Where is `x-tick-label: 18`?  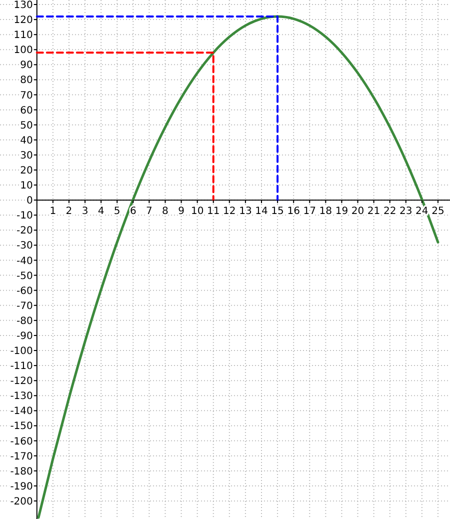
x-tick-label: 18 is located at coordinates (325, 212).